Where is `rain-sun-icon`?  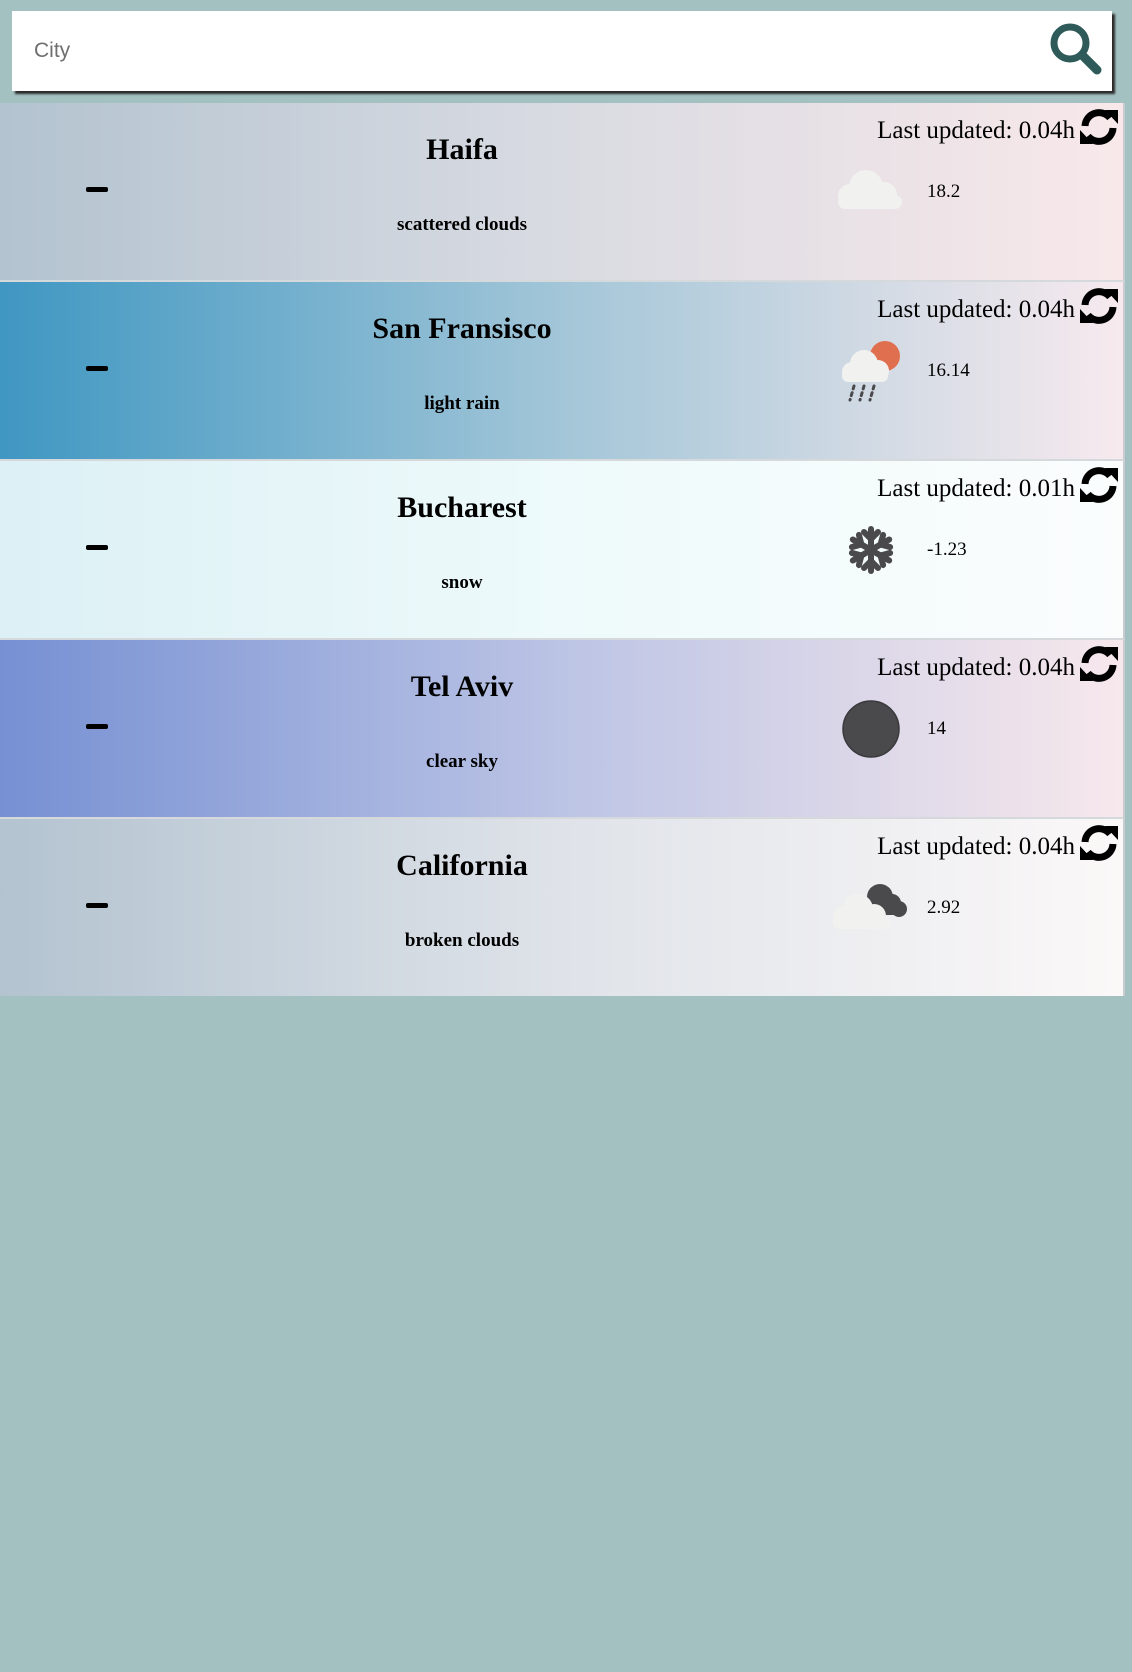
rain-sun-icon is located at coordinates (871, 371).